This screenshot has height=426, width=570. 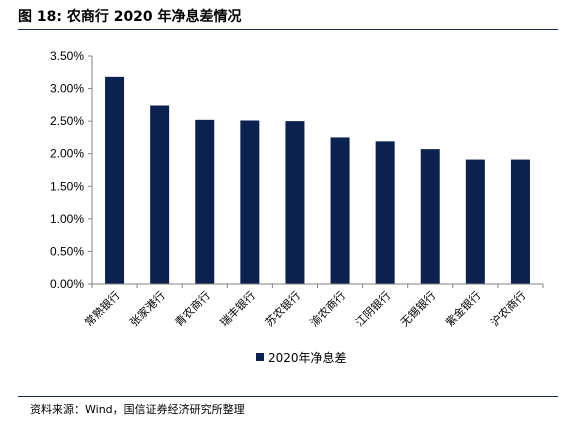 What do you see at coordinates (147, 308) in the screenshot?
I see `x-category-label: 张家港行` at bounding box center [147, 308].